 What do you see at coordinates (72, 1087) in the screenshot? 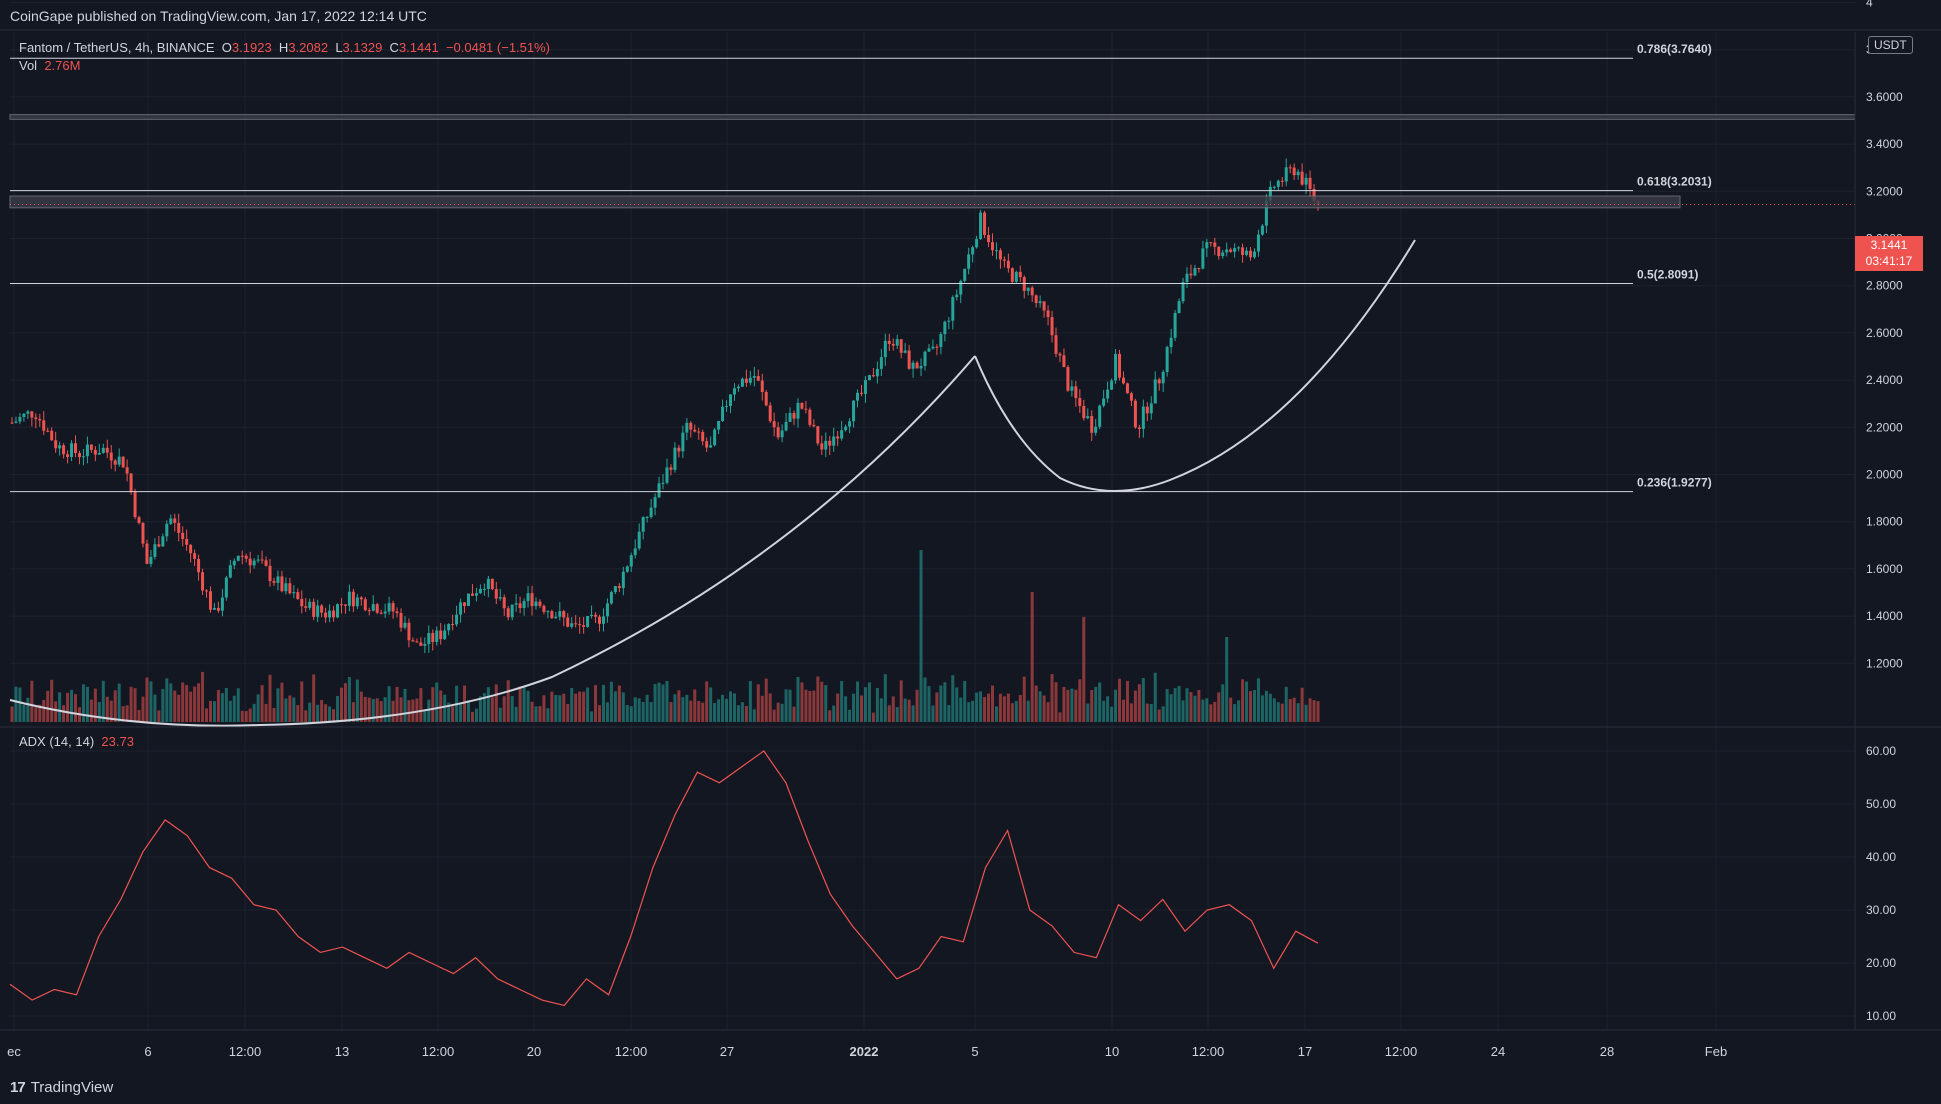
I see `brand-name: TradingView` at bounding box center [72, 1087].